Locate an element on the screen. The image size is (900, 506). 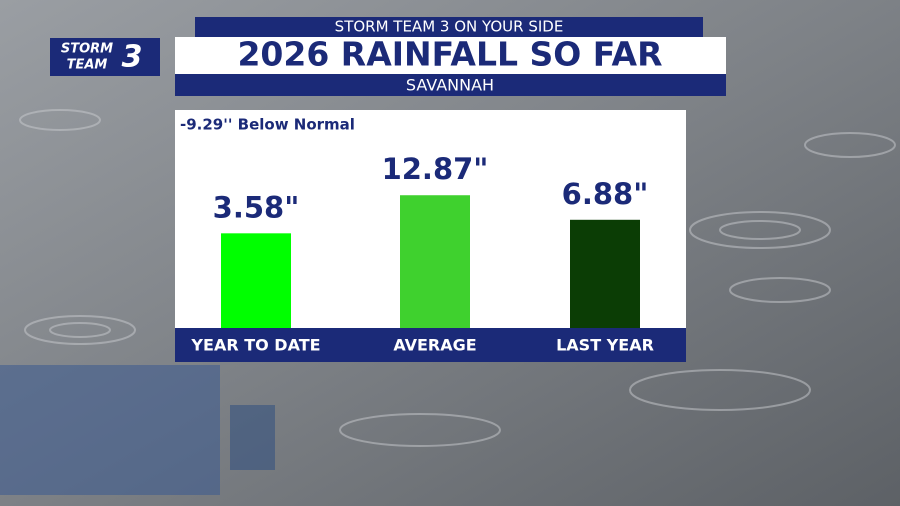
chart-subtitle: SAVANNAH is located at coordinates (450, 85).